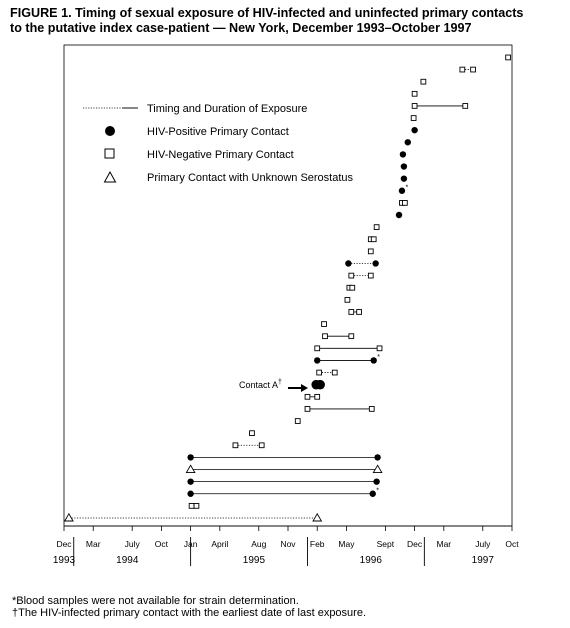 This screenshot has height=628, width=570. What do you see at coordinates (218, 132) in the screenshot?
I see `legend-positive-label: HIV-Positive Primary Contact` at bounding box center [218, 132].